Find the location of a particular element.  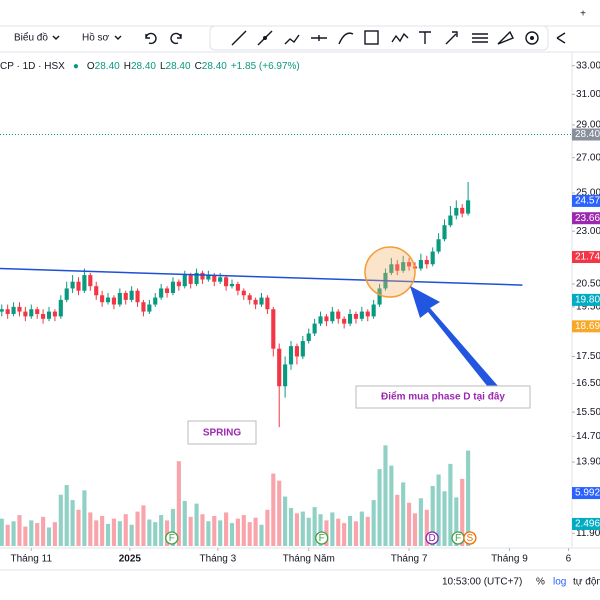

y-tick-label: 15.50 is located at coordinates (588, 412).